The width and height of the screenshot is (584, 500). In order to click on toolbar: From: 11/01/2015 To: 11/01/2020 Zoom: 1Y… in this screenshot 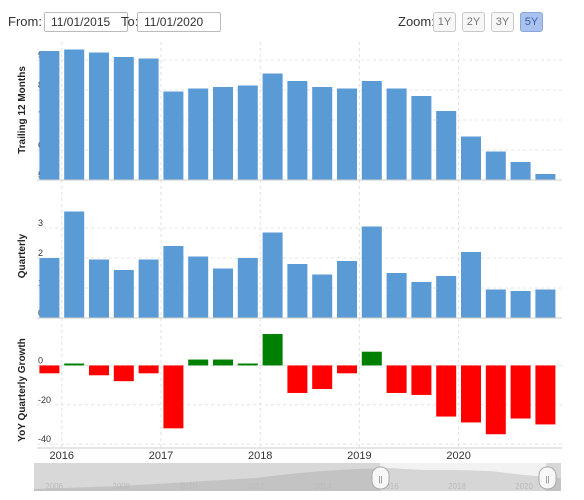, I will do `click(292, 20)`.